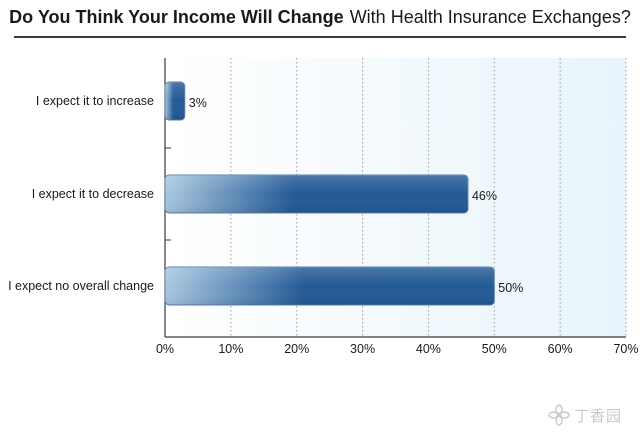  I want to click on category-label-1: I expect it to increase, so click(95, 101).